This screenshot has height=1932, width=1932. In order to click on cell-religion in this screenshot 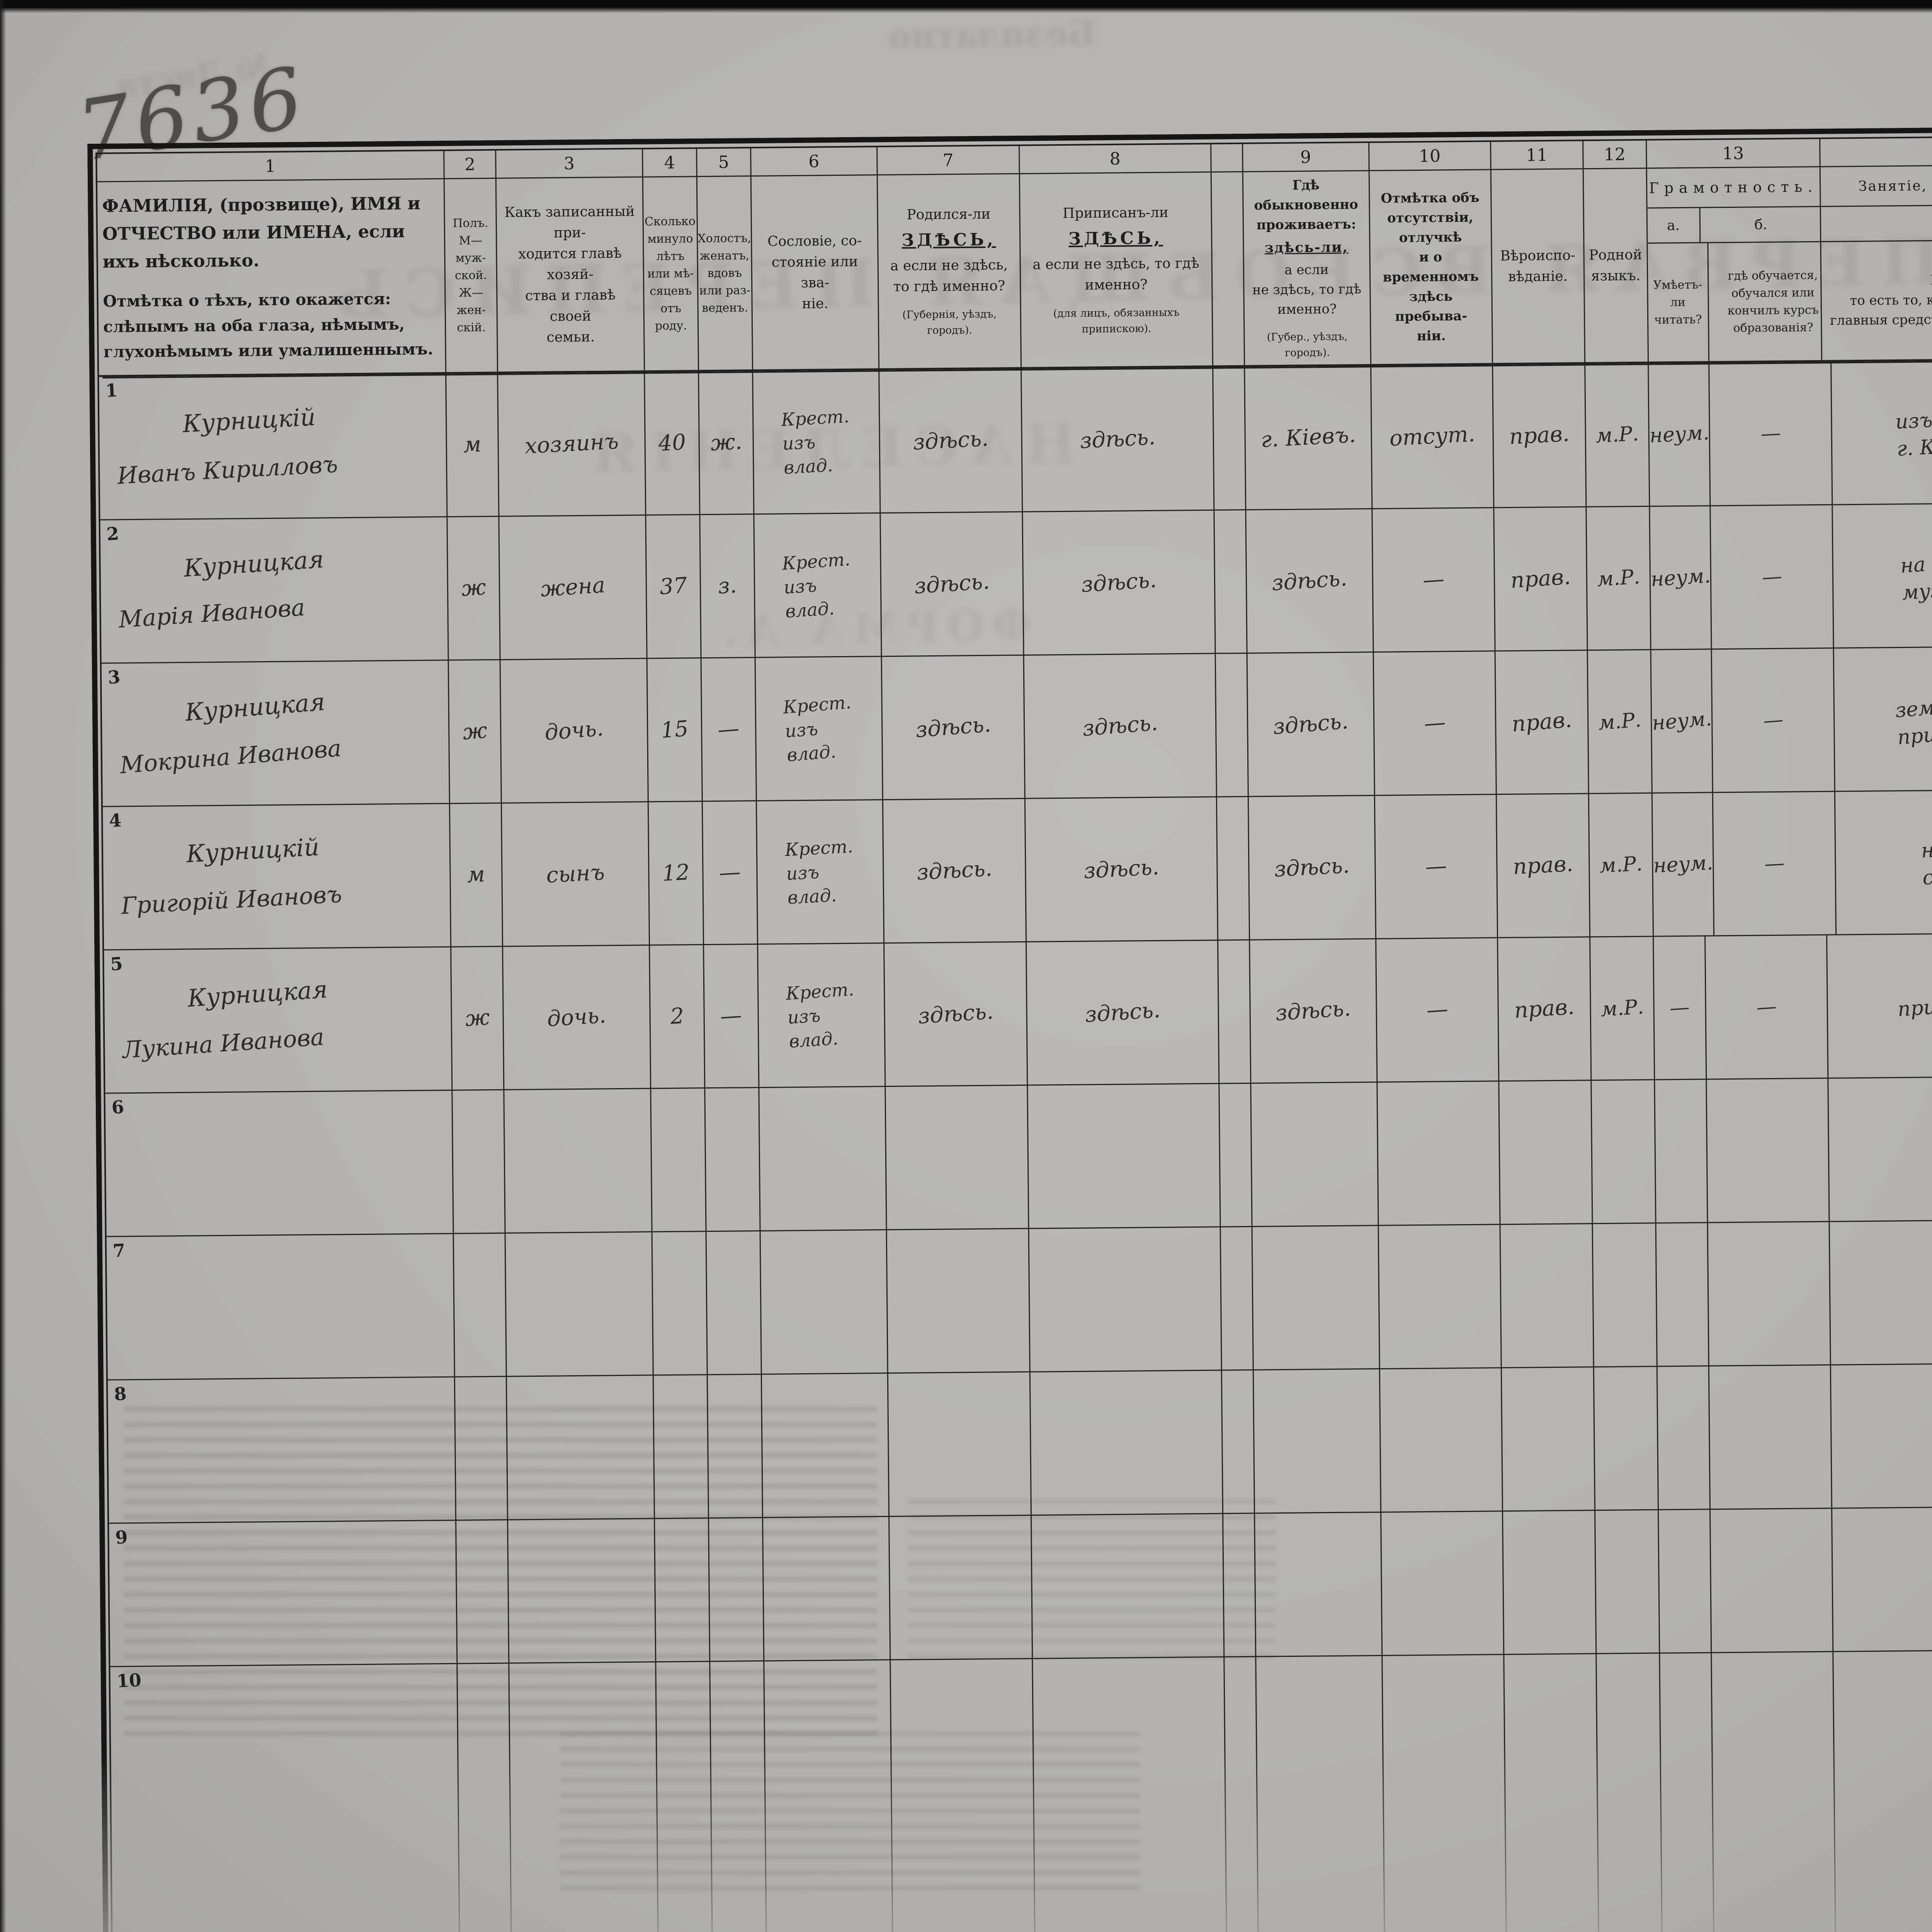, I will do `click(1549, 1439)`.